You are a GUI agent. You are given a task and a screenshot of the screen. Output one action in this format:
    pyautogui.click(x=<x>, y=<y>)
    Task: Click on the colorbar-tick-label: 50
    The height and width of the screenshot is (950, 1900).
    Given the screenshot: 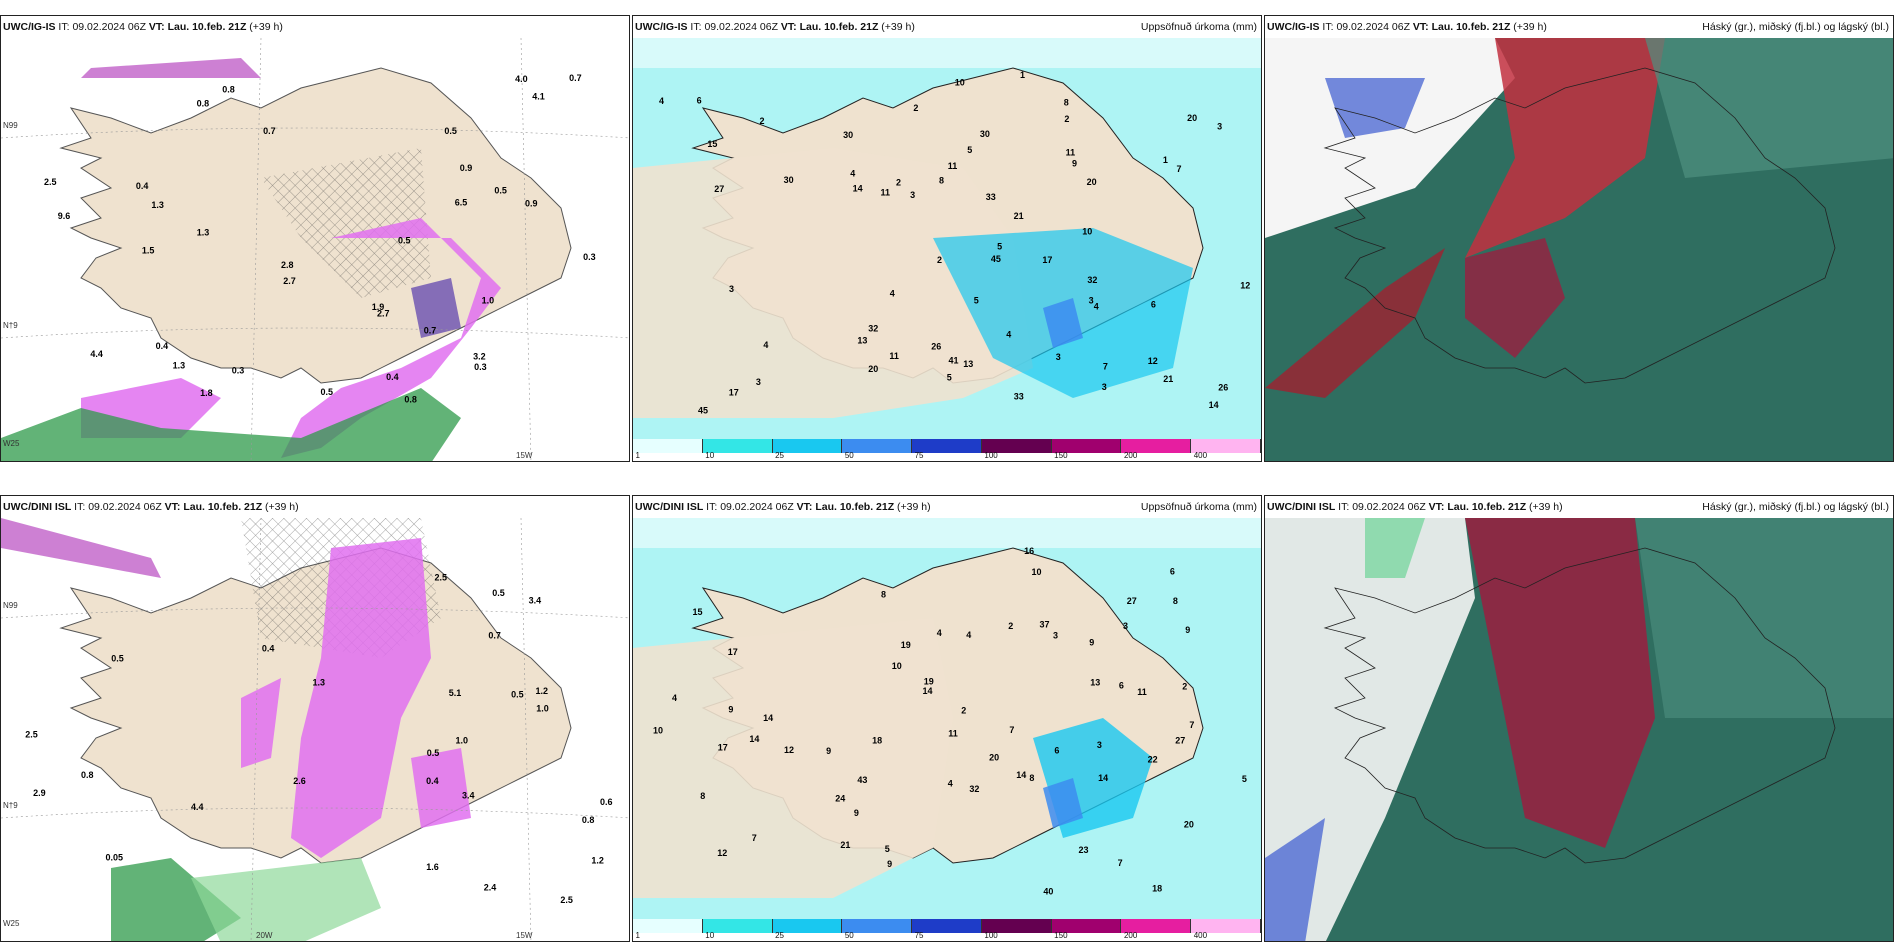 What is the action you would take?
    pyautogui.click(x=849, y=935)
    